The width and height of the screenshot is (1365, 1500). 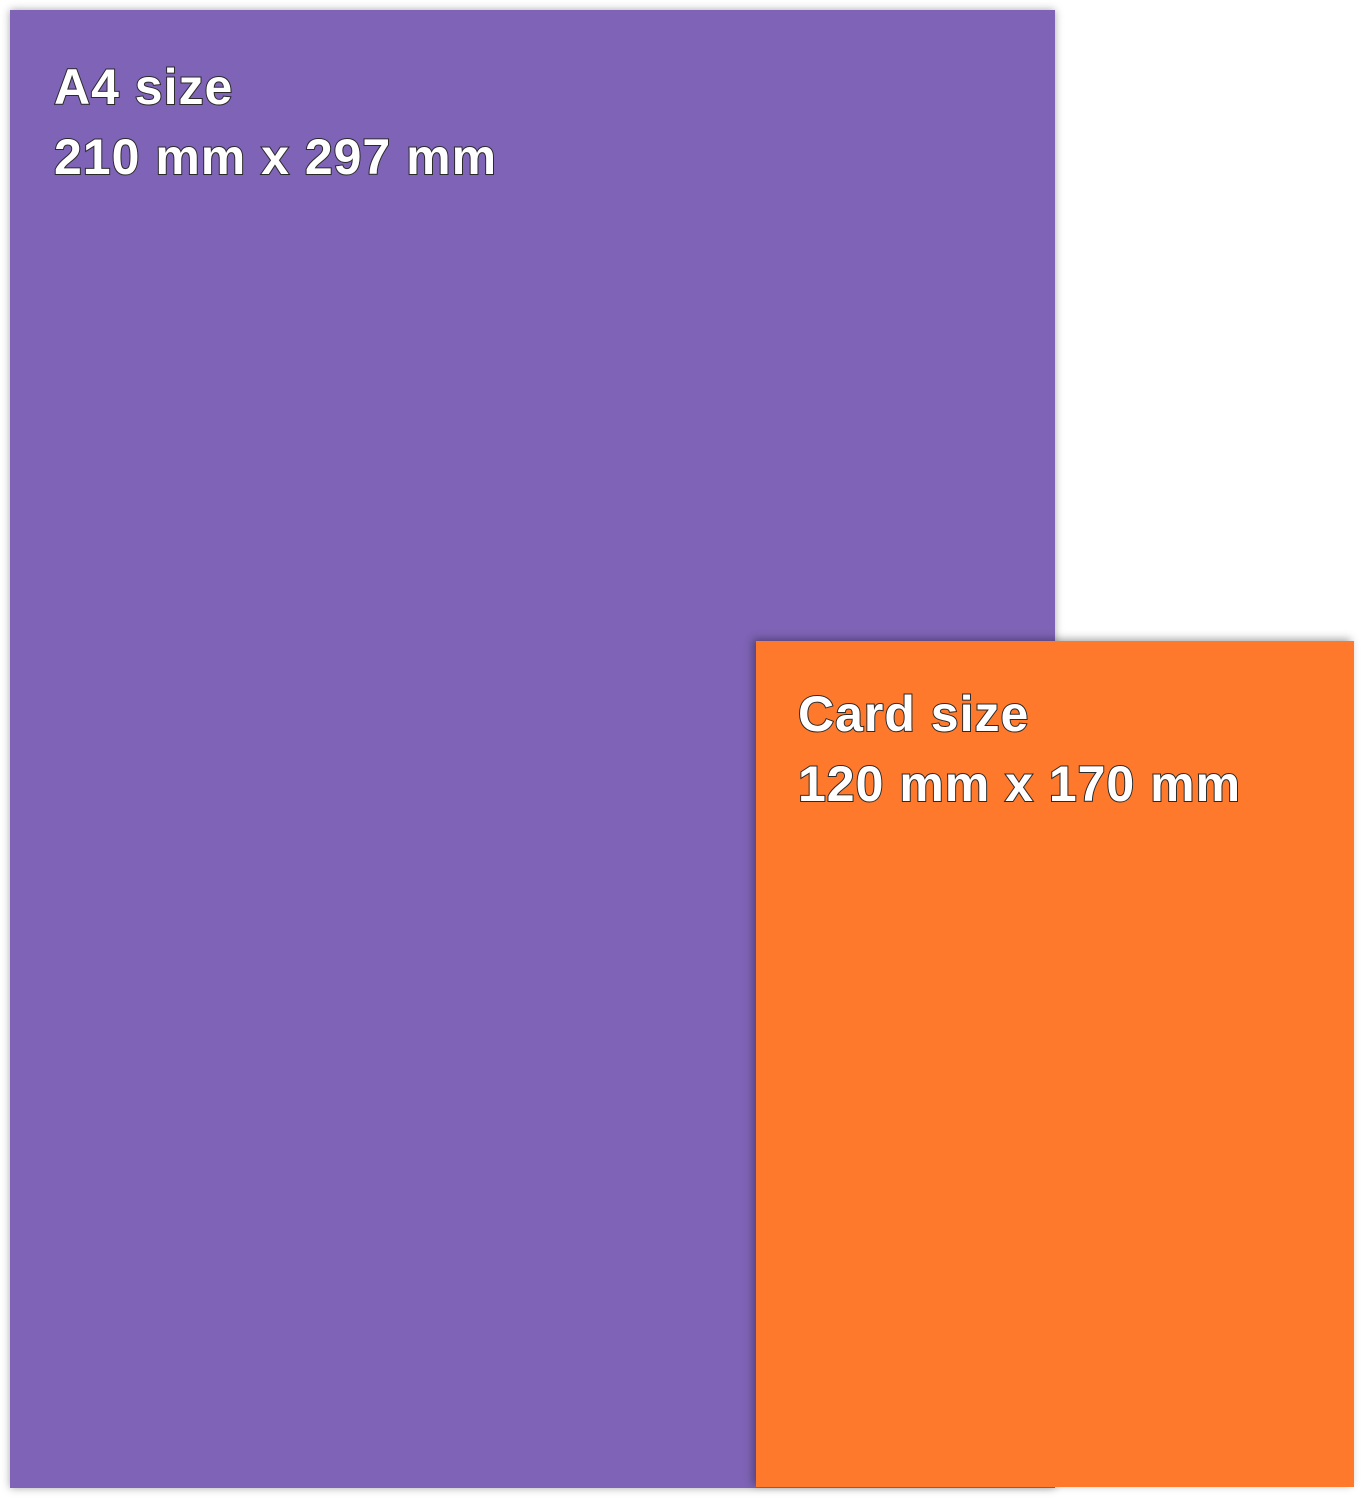 I want to click on a4-dimensions: 210 mm x 297 mm, so click(x=275, y=157).